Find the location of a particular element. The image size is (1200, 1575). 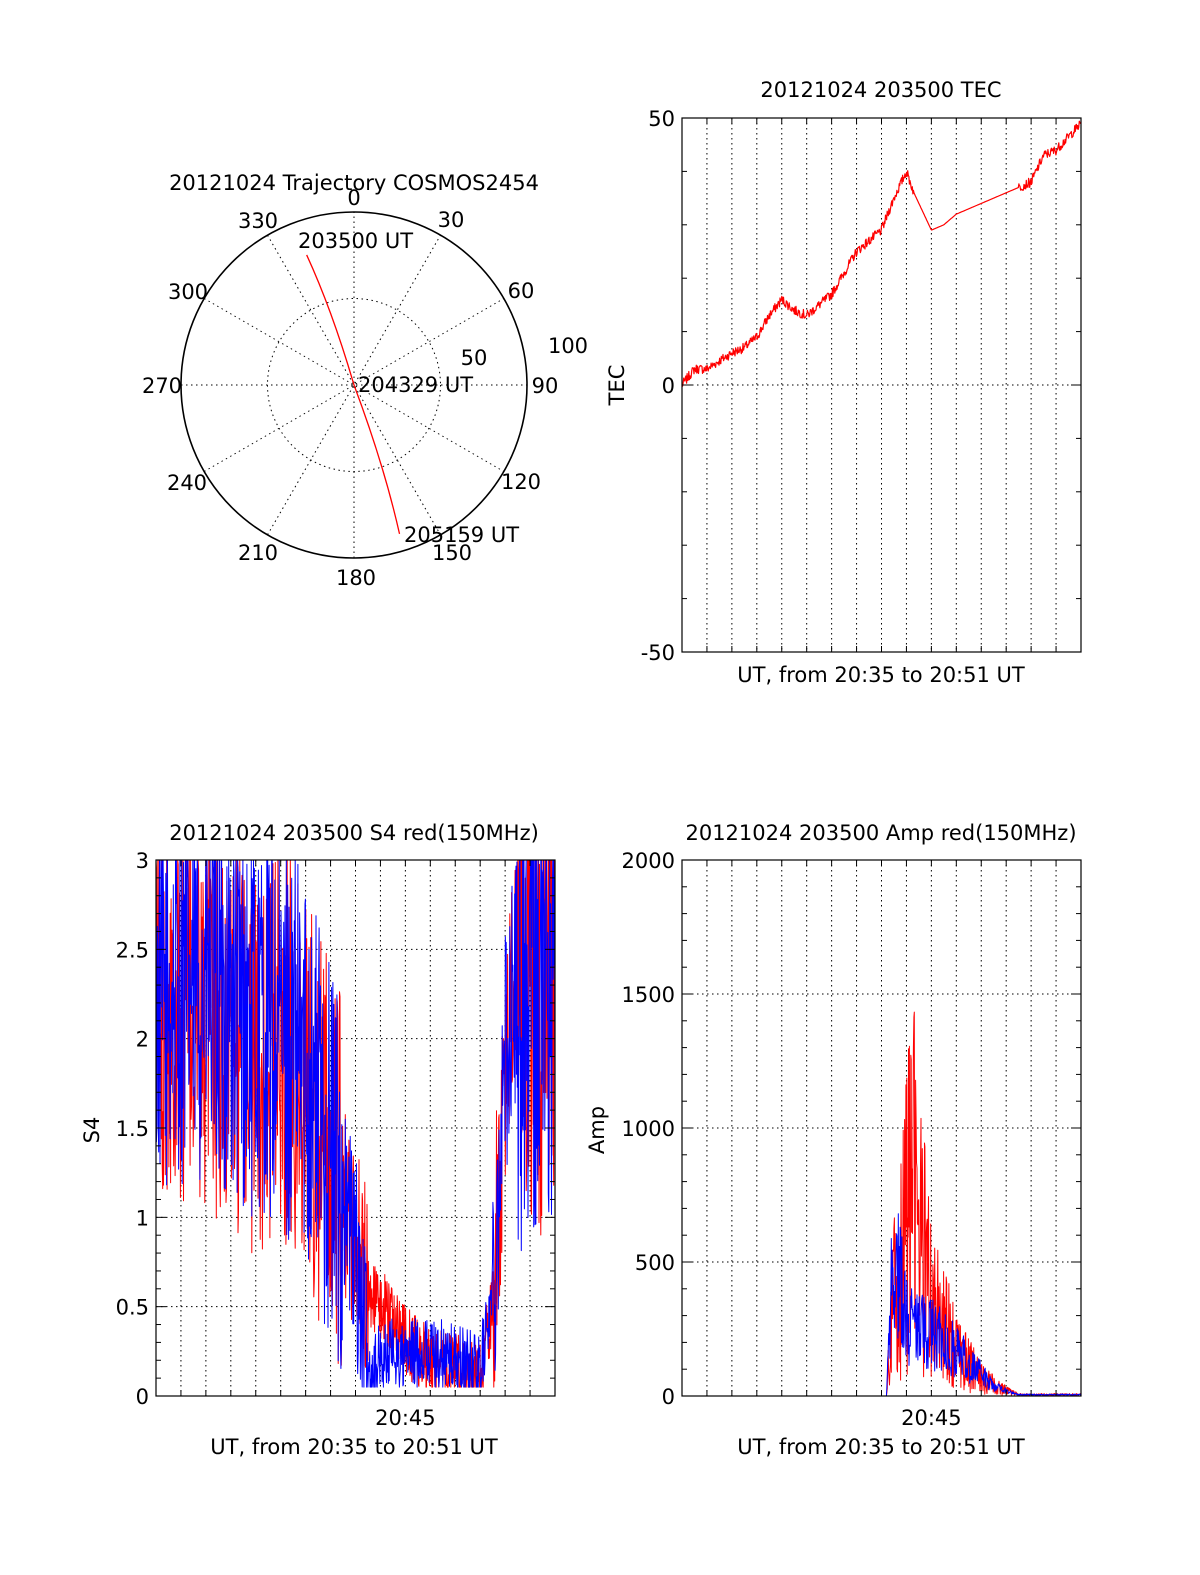

tec-ytick-label: 50 is located at coordinates (661, 119).